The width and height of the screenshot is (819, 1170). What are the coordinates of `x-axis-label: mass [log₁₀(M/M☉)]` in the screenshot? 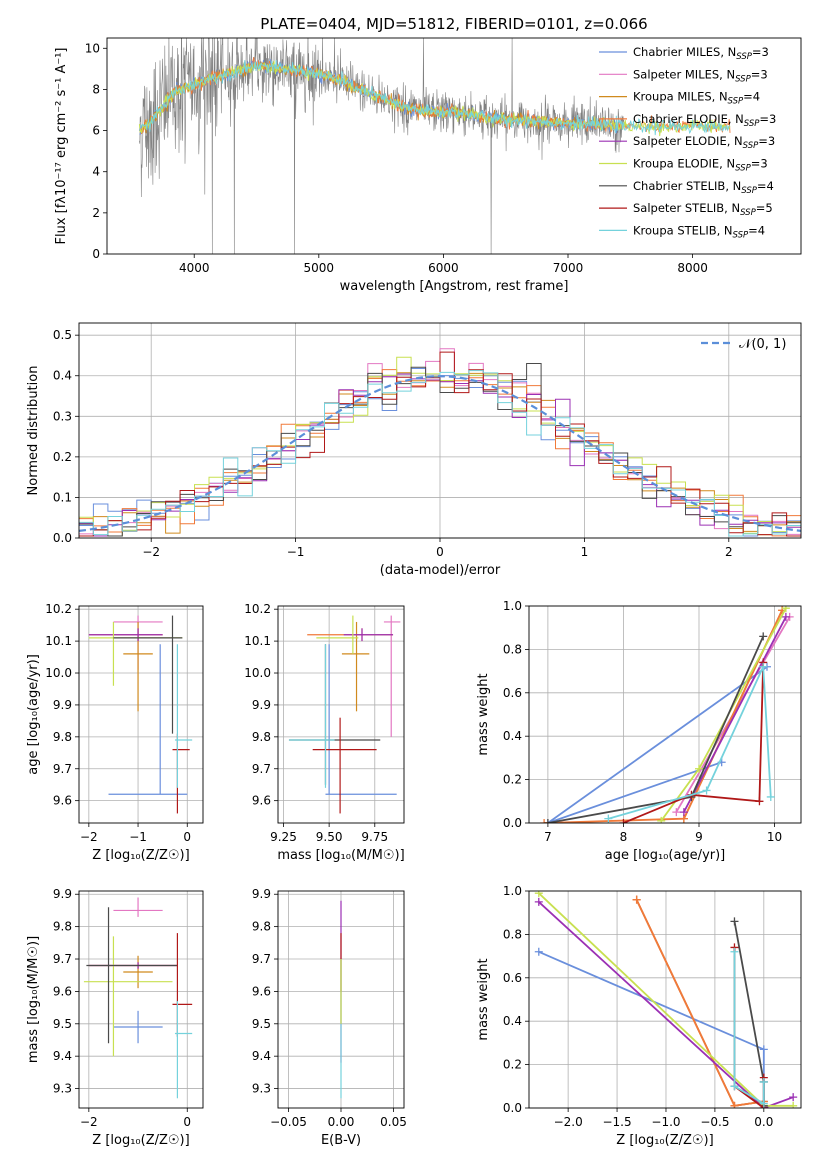 It's located at (340, 855).